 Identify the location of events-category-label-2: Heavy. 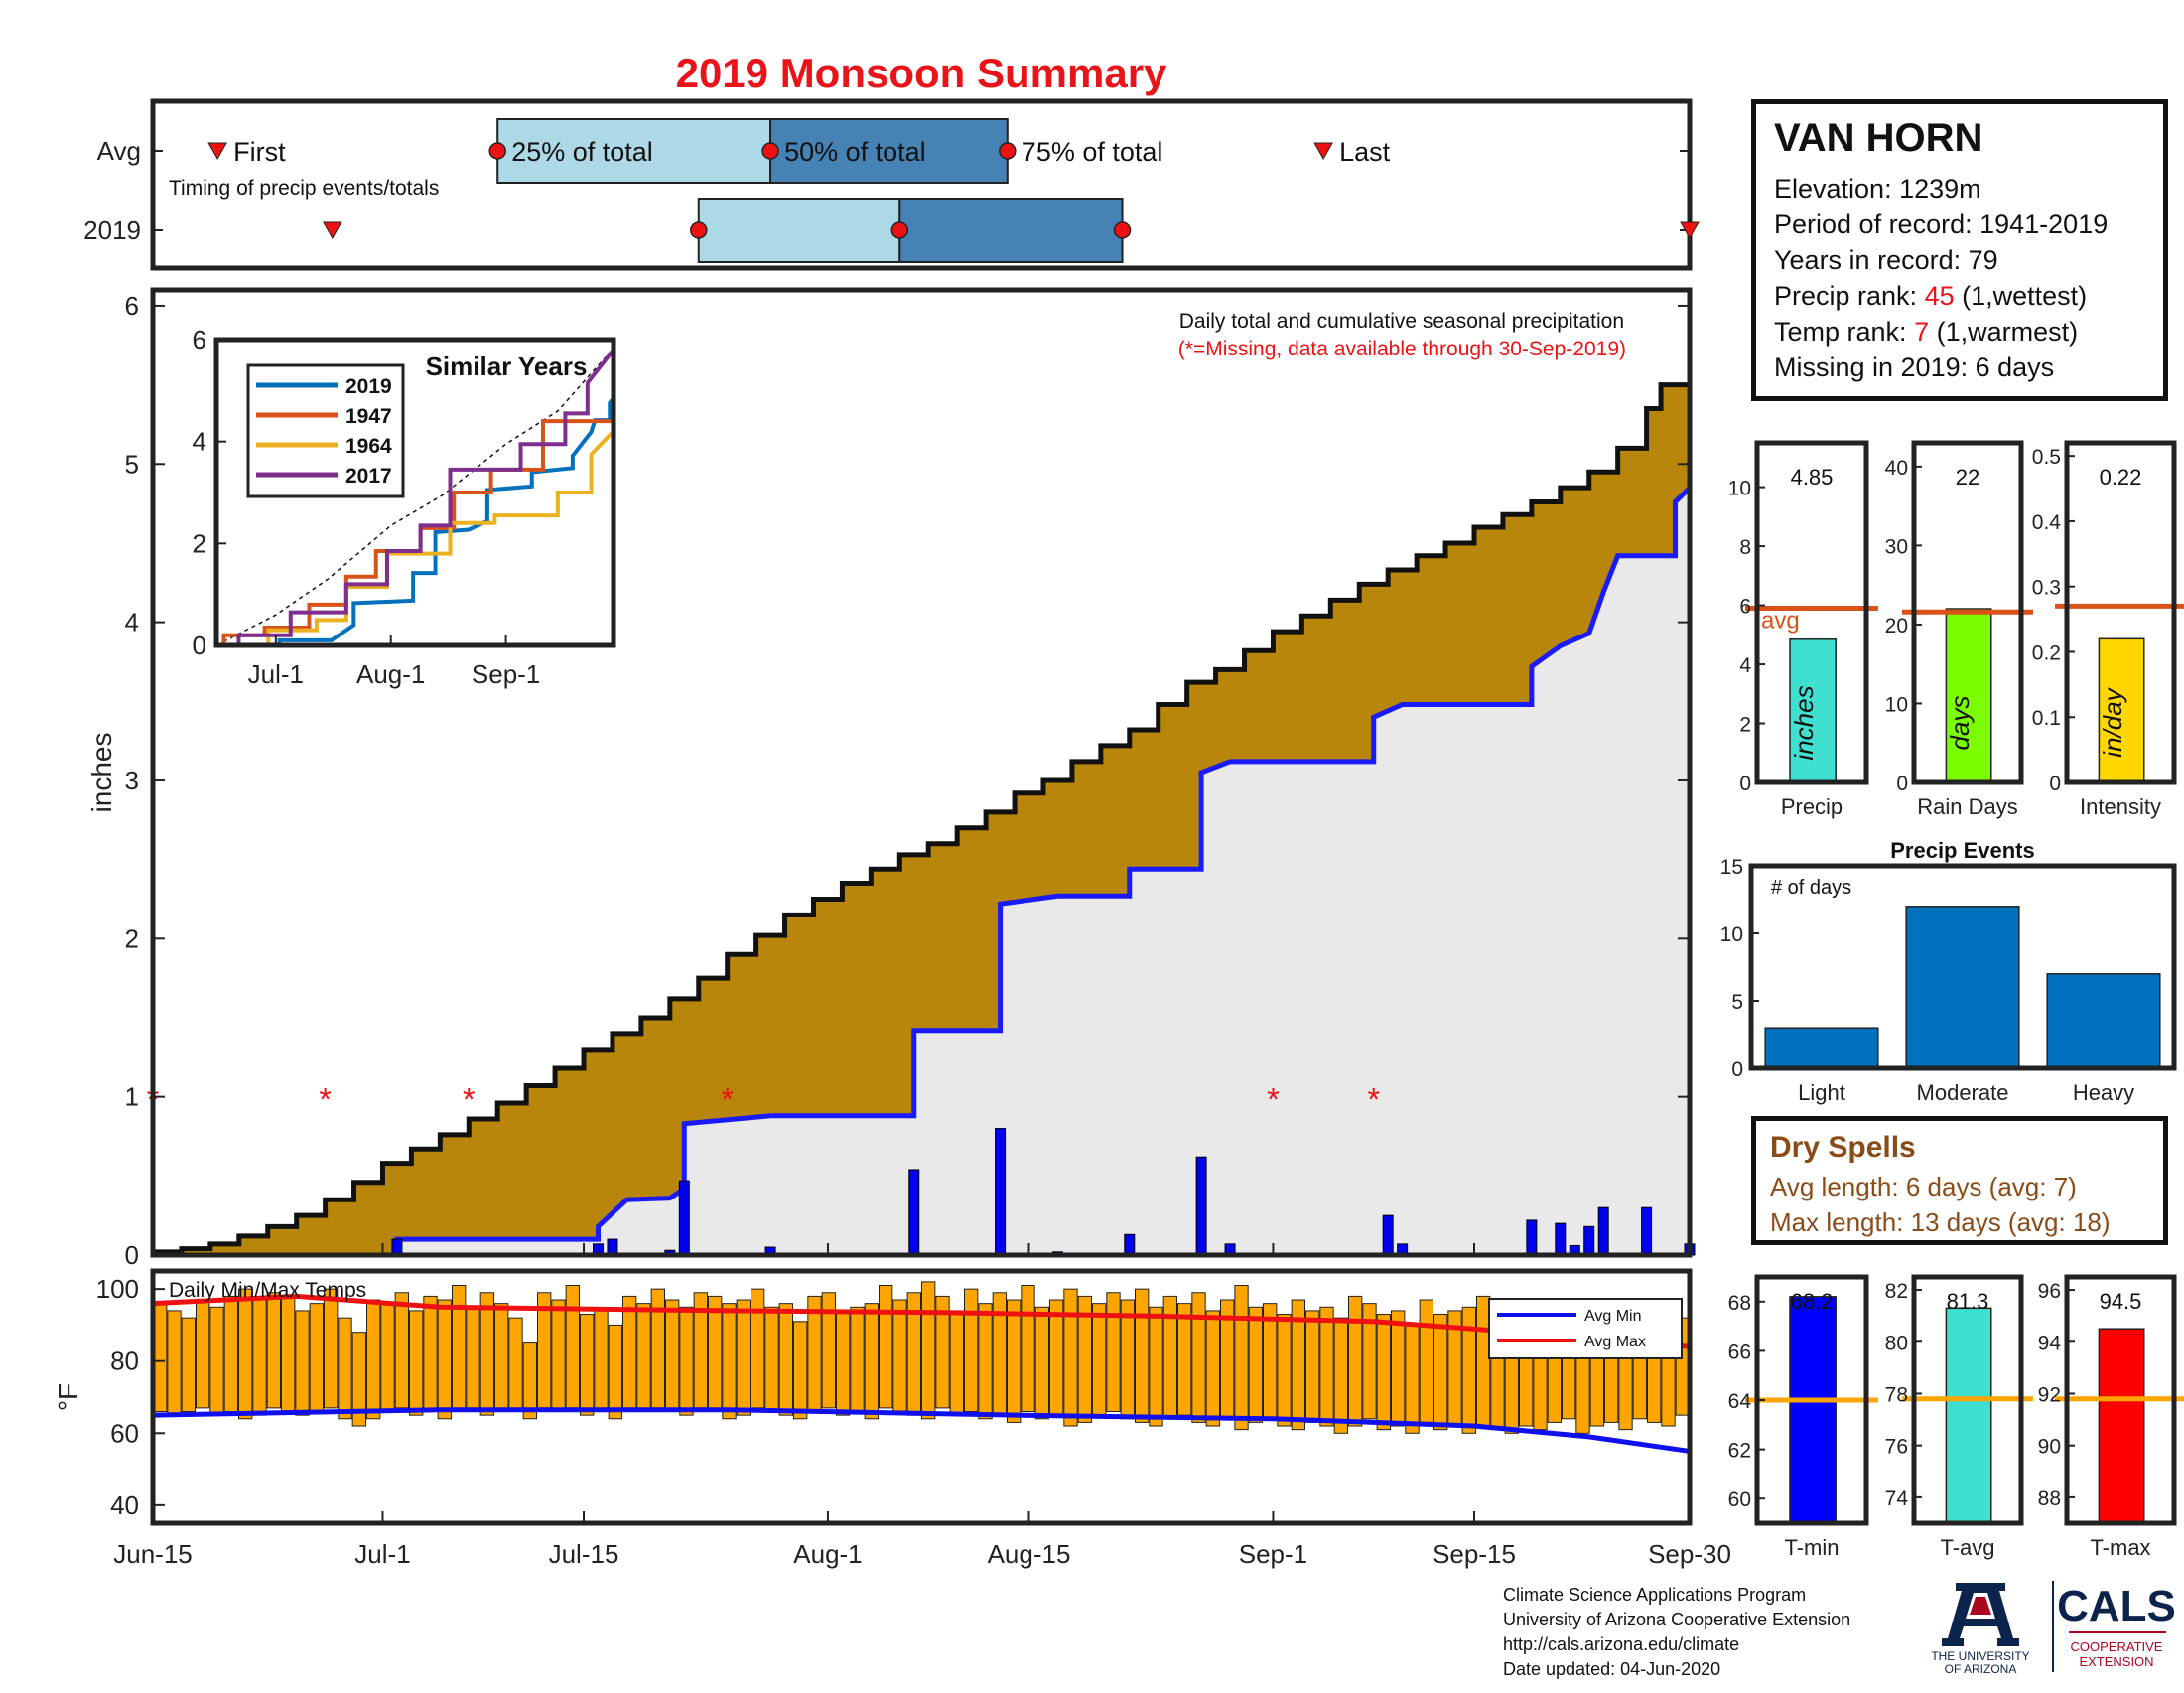
(2103, 1092).